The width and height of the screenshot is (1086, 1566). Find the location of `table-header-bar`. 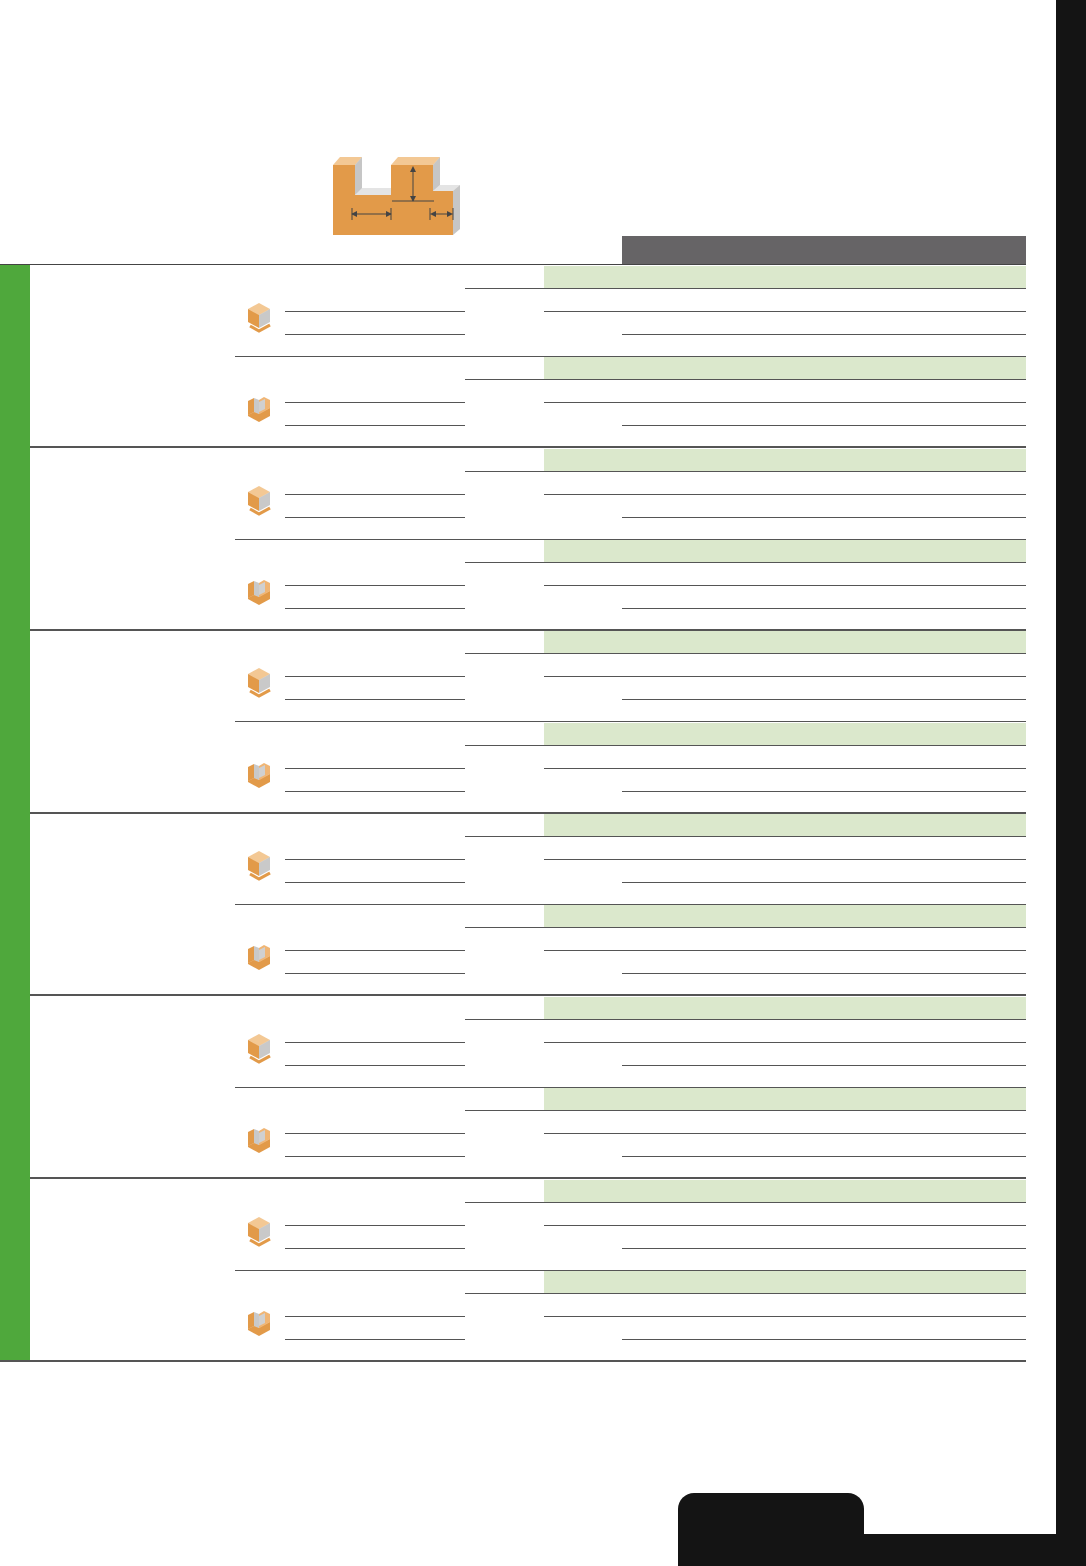

table-header-bar is located at coordinates (824, 250).